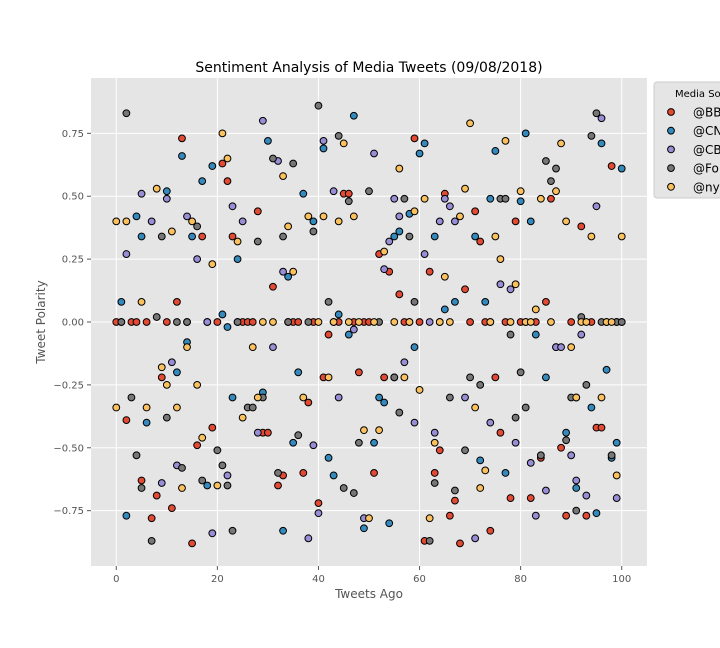 The width and height of the screenshot is (720, 648). I want to click on legend: Media So @BB @CN @CB @Fo @ny, so click(686, 140).